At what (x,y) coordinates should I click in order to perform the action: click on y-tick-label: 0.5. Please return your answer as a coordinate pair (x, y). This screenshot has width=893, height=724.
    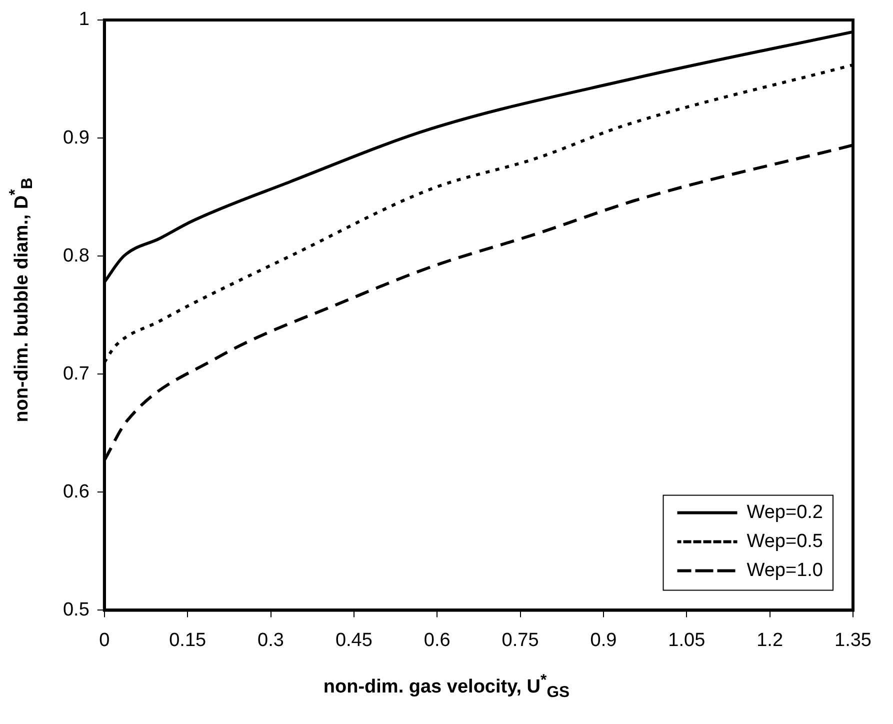
    Looking at the image, I should click on (76, 609).